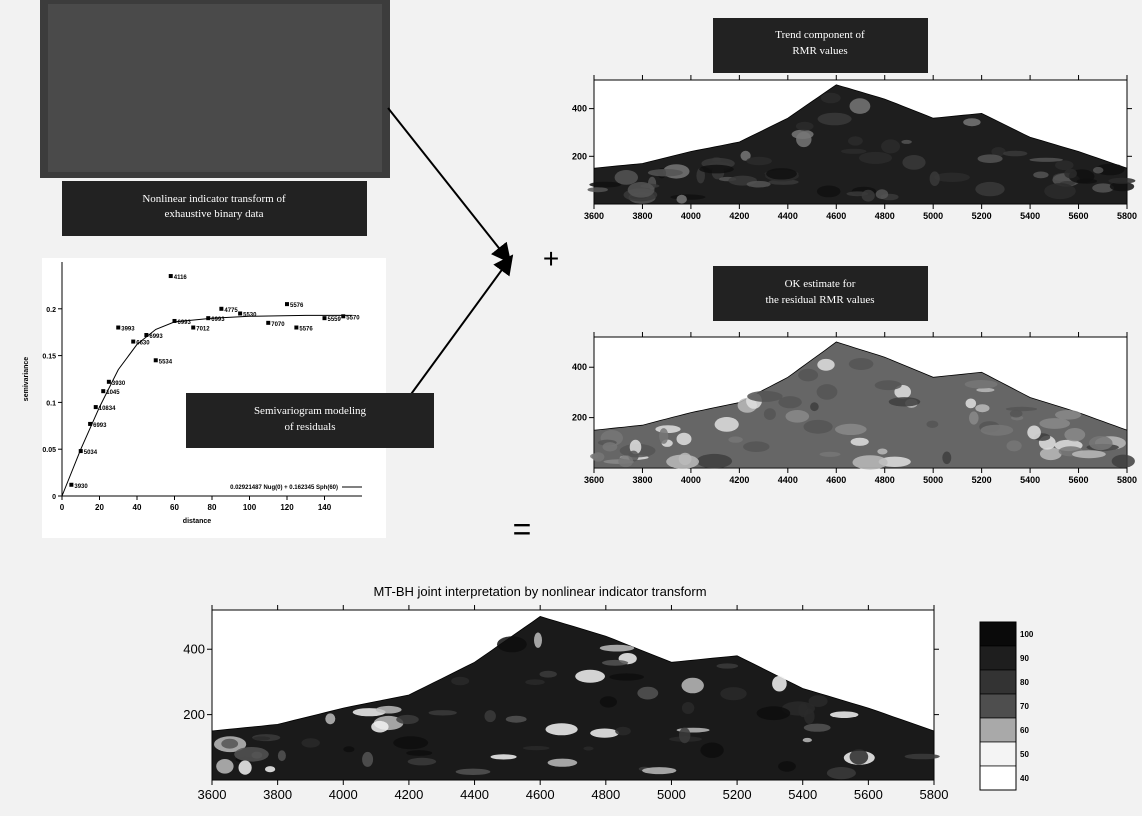  Describe the element at coordinates (81, 487) in the screenshot. I see `point-label: 3930` at that location.